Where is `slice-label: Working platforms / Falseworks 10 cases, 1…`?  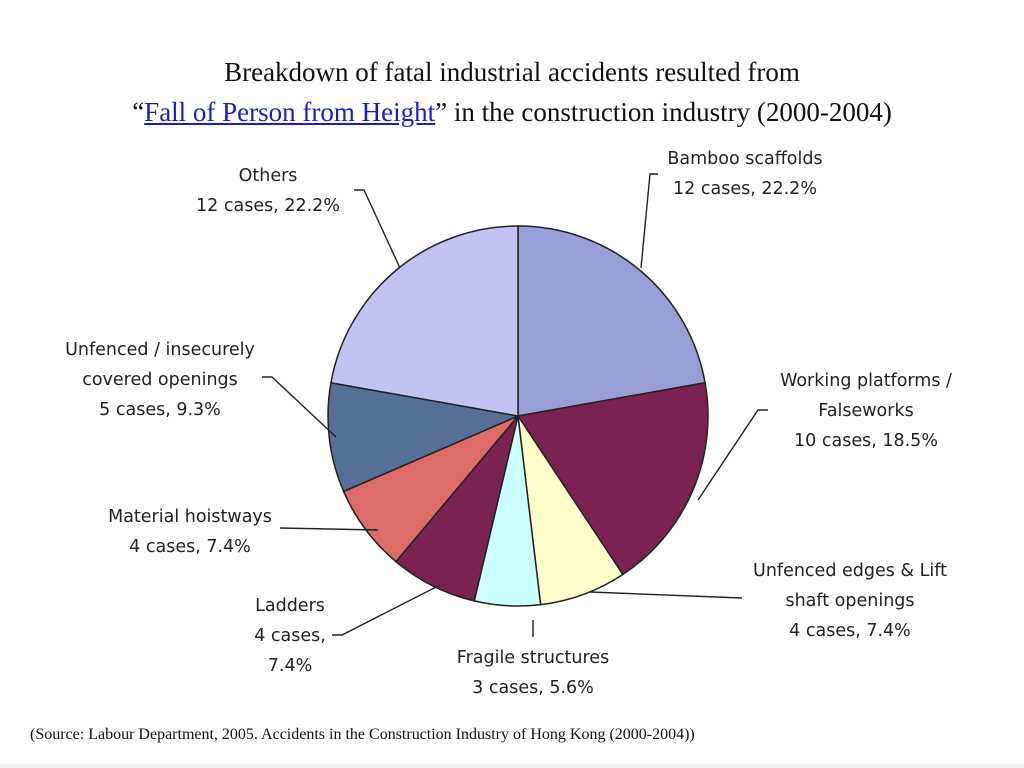
slice-label: Working platforms / Falseworks 10 cases, 1… is located at coordinates (866, 411).